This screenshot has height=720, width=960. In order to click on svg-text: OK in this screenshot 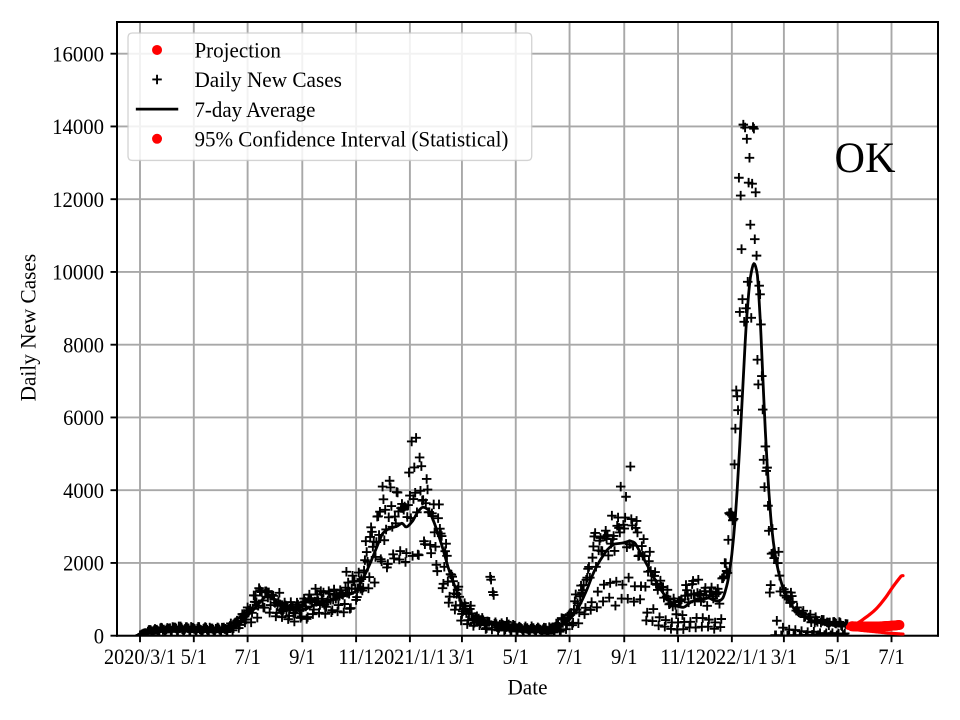, I will do `click(865, 158)`.